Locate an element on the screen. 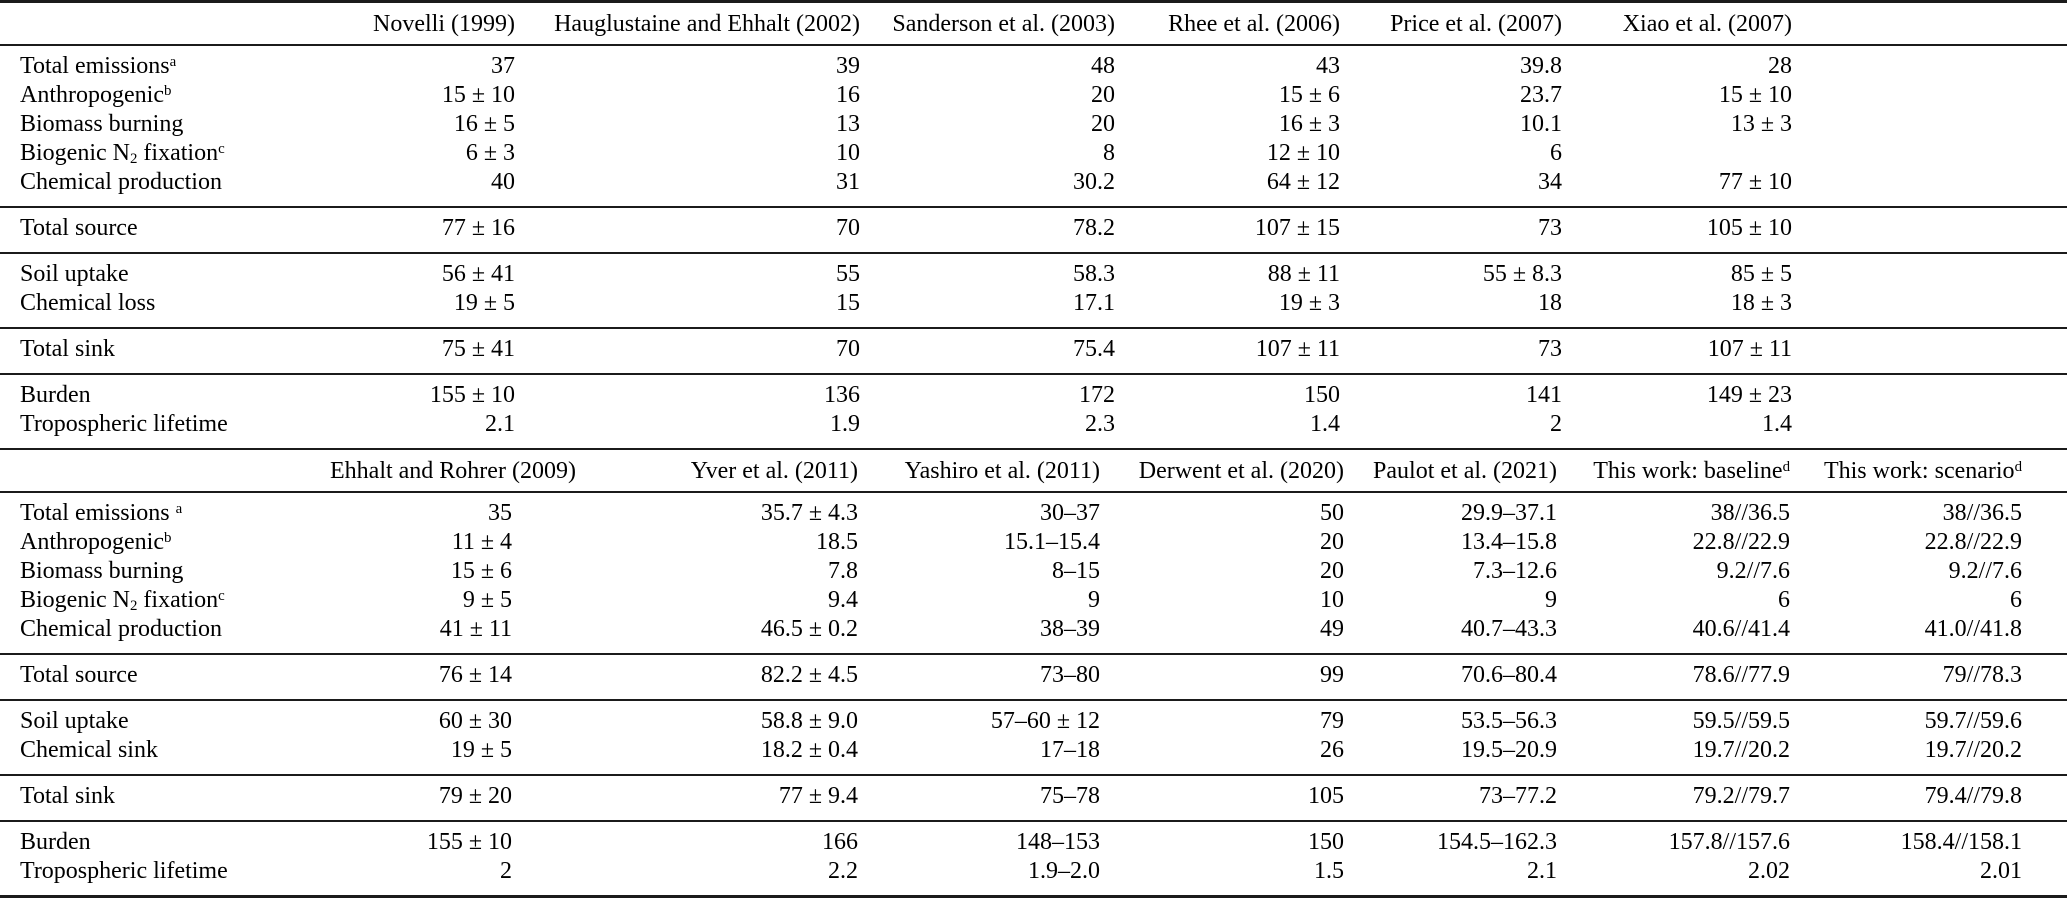  value-cell: 136 is located at coordinates (842, 395).